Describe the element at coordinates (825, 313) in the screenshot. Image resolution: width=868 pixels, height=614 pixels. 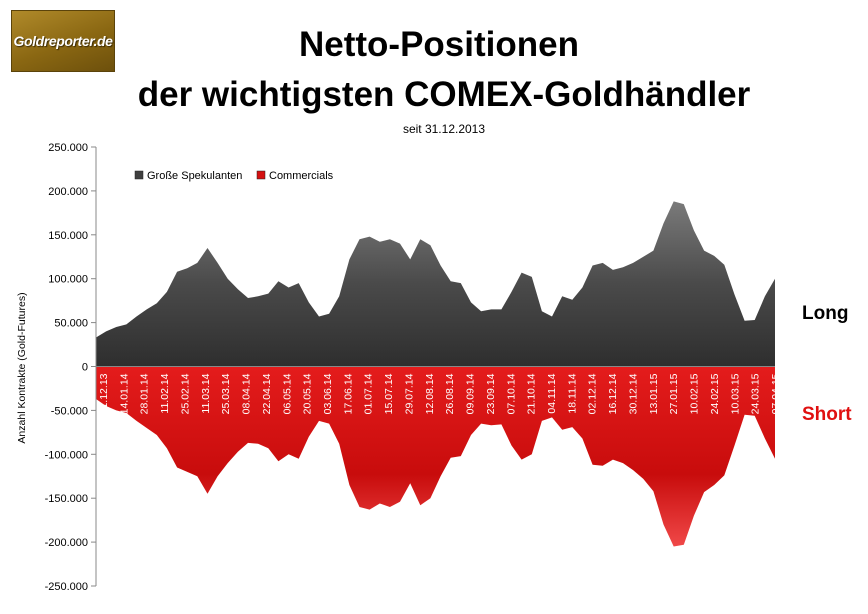
I see `long-label: Long` at that location.